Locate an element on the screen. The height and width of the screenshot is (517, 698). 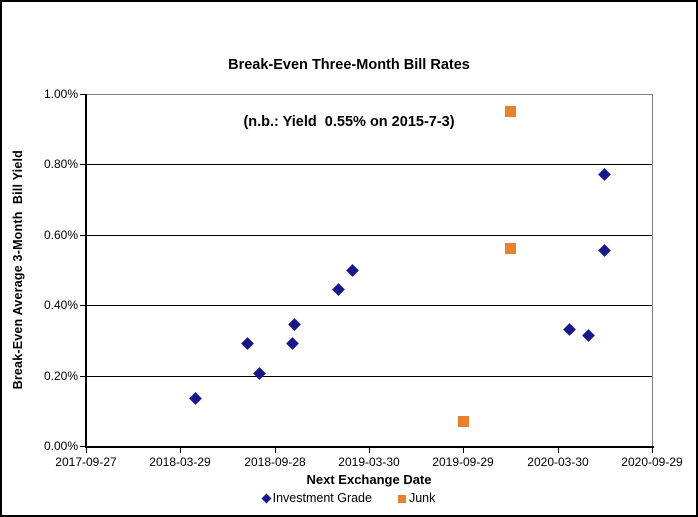
plot-border-top is located at coordinates (369, 94).